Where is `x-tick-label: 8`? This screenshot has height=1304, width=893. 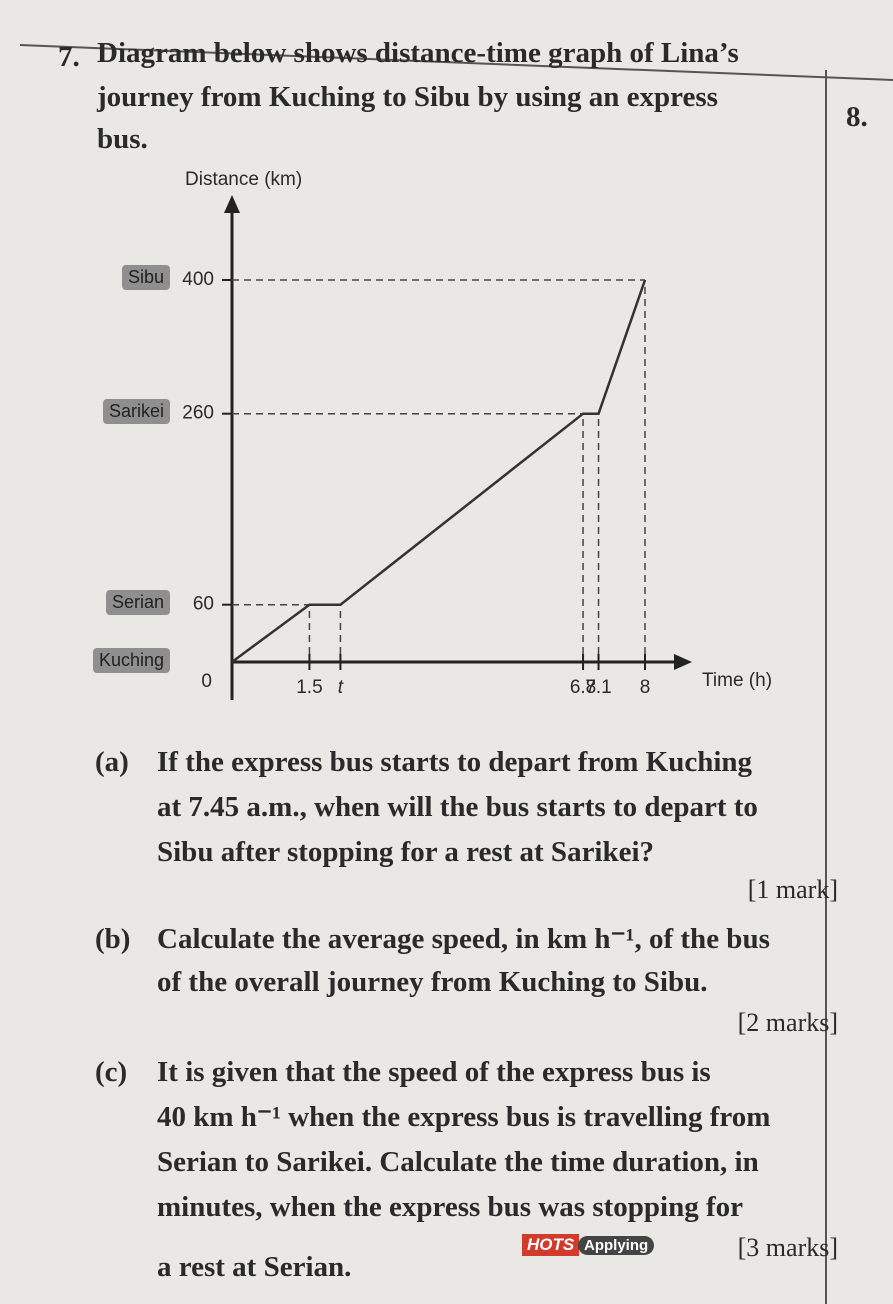 x-tick-label: 8 is located at coordinates (645, 687).